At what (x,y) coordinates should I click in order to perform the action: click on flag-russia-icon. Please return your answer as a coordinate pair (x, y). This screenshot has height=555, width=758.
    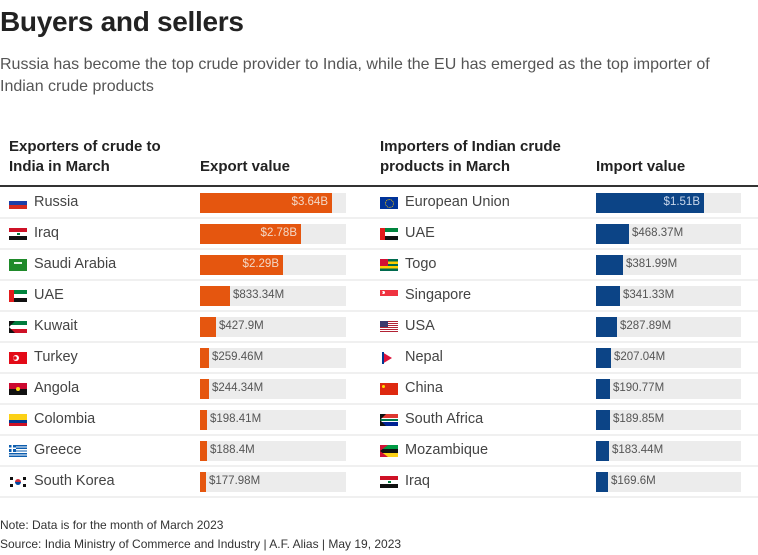
    Looking at the image, I should click on (18, 203).